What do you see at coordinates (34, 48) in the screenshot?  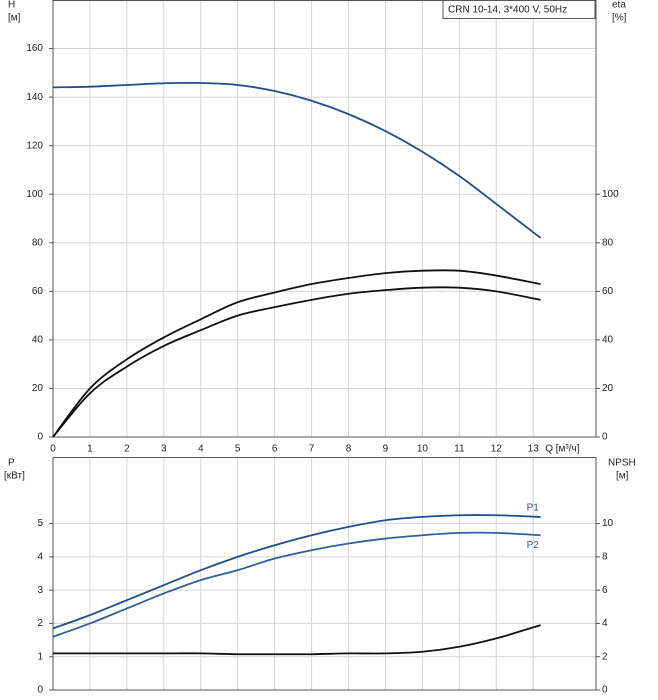 I see `y-tick-label: 160` at bounding box center [34, 48].